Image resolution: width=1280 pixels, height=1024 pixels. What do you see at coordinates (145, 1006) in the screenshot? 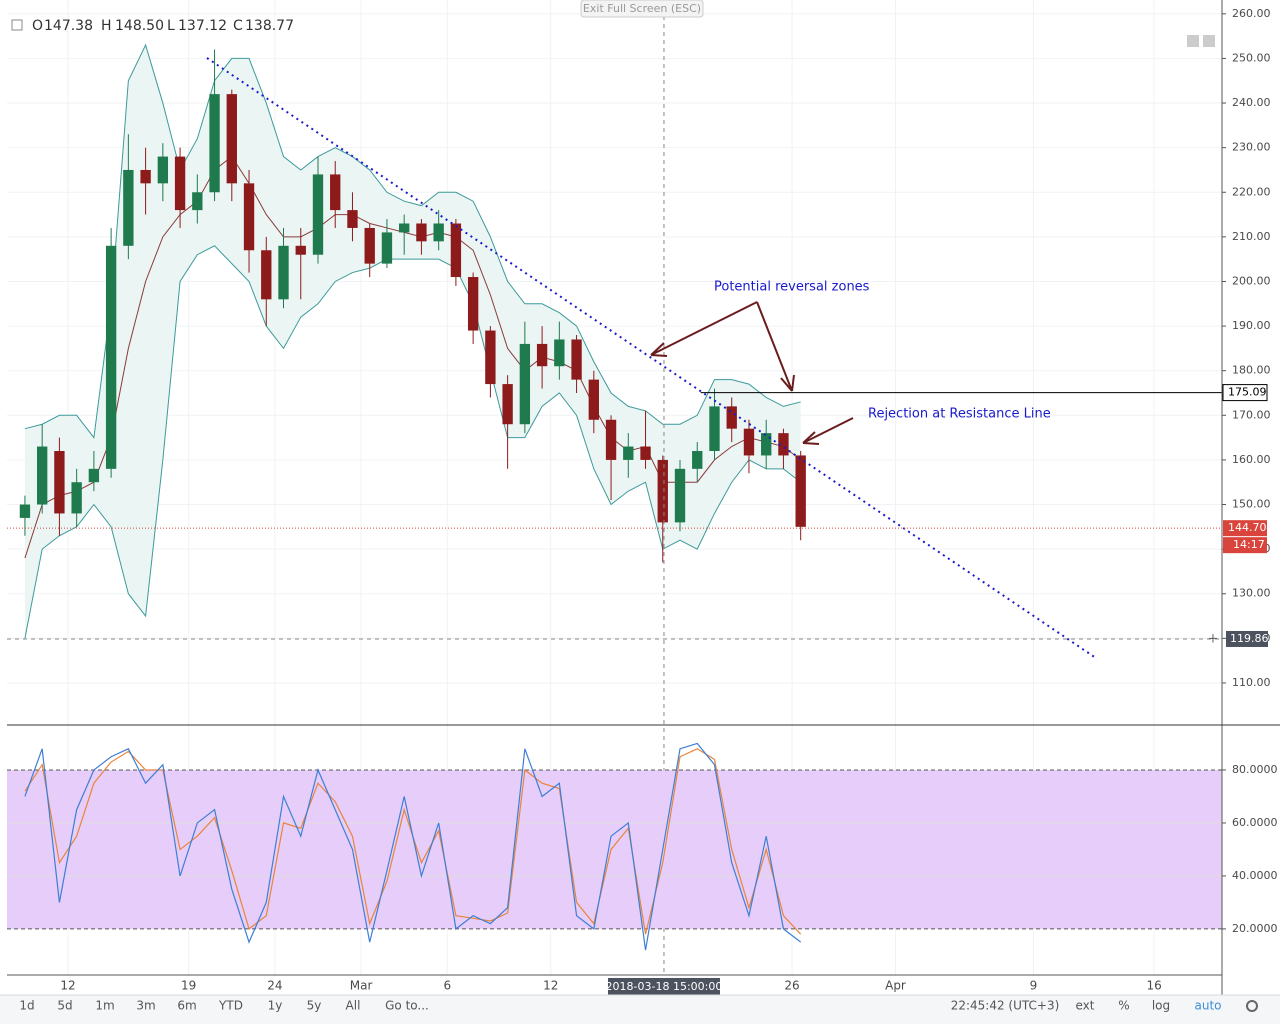
I see `range-button: 3m` at bounding box center [145, 1006].